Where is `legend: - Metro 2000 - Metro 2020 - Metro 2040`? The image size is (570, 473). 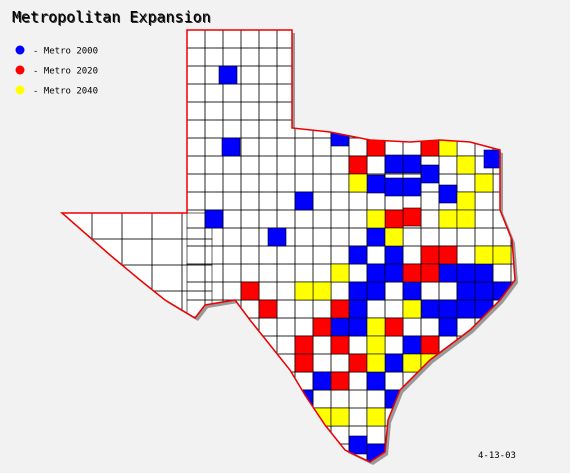 legend: - Metro 2000 - Metro 2020 - Metro 2040 is located at coordinates (56, 71).